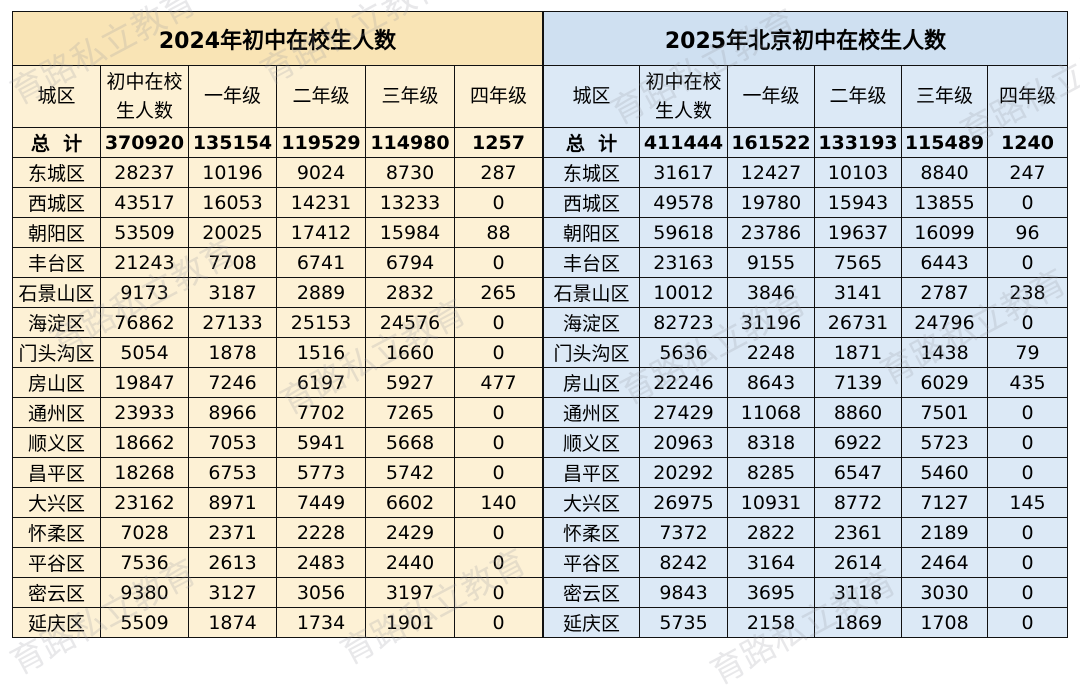 The width and height of the screenshot is (1080, 694). Describe the element at coordinates (277, 382) in the screenshot. I see `table-row: 房山区 19847 7246 6197 5927 477` at that location.